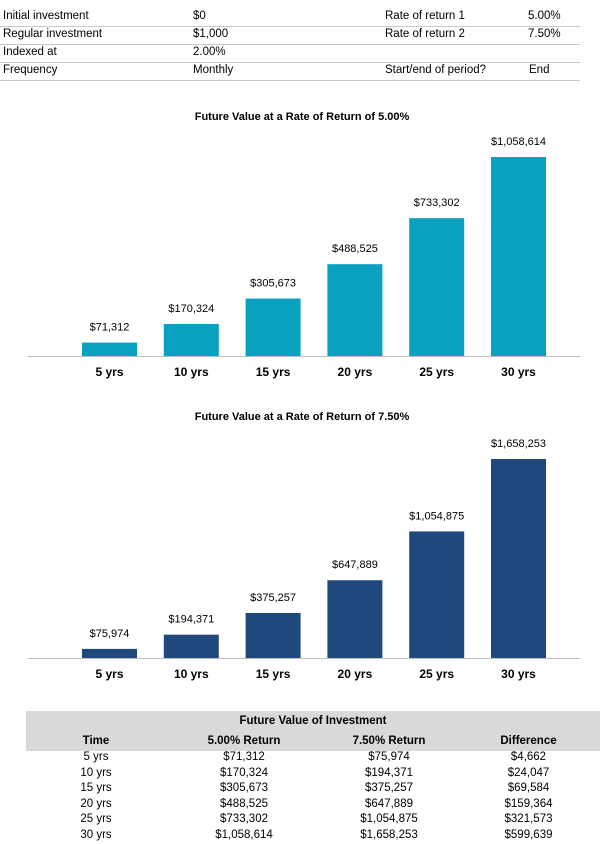 The width and height of the screenshot is (605, 844). I want to click on table-cell: $1,054,875, so click(389, 819).